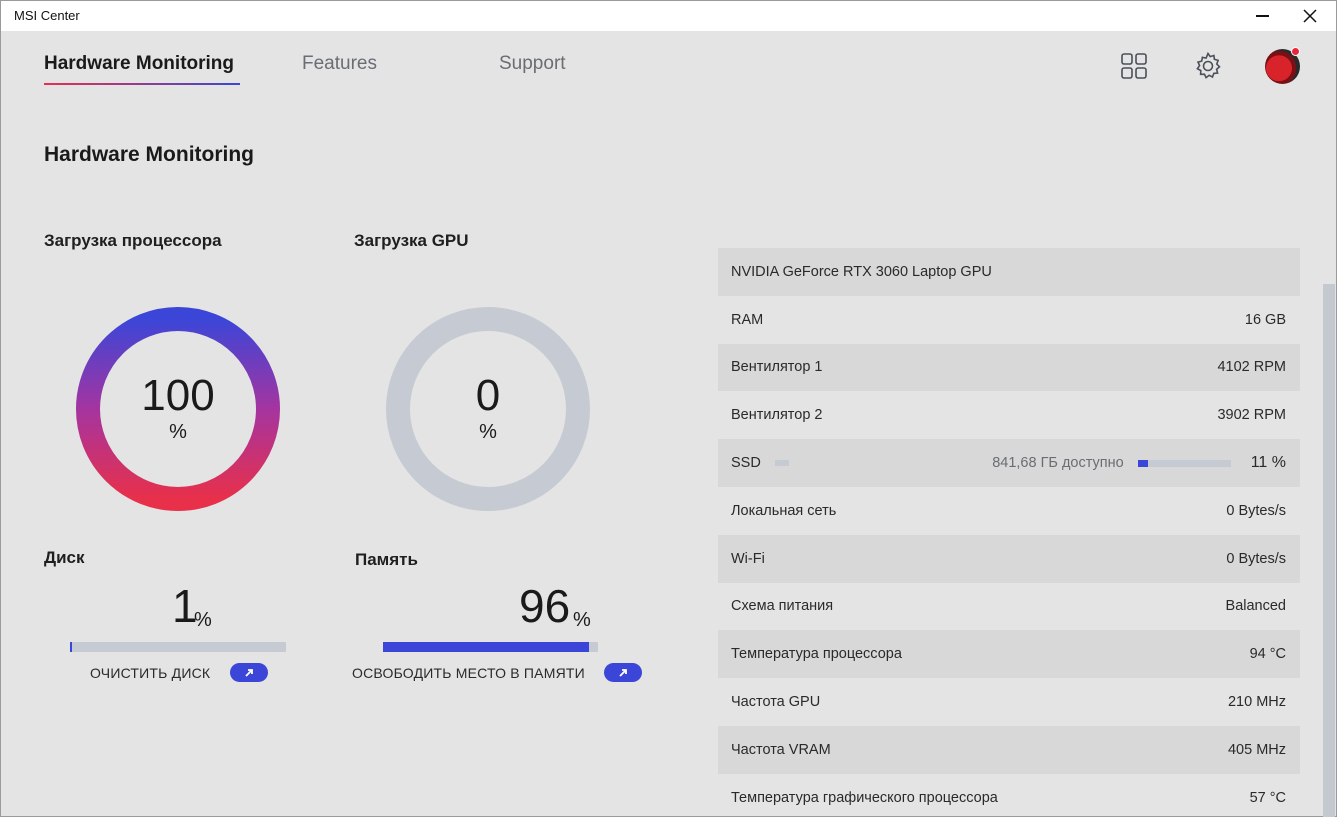  I want to click on info-row-fan-2: Вентилятор 2 3902 RPM, so click(1009, 415).